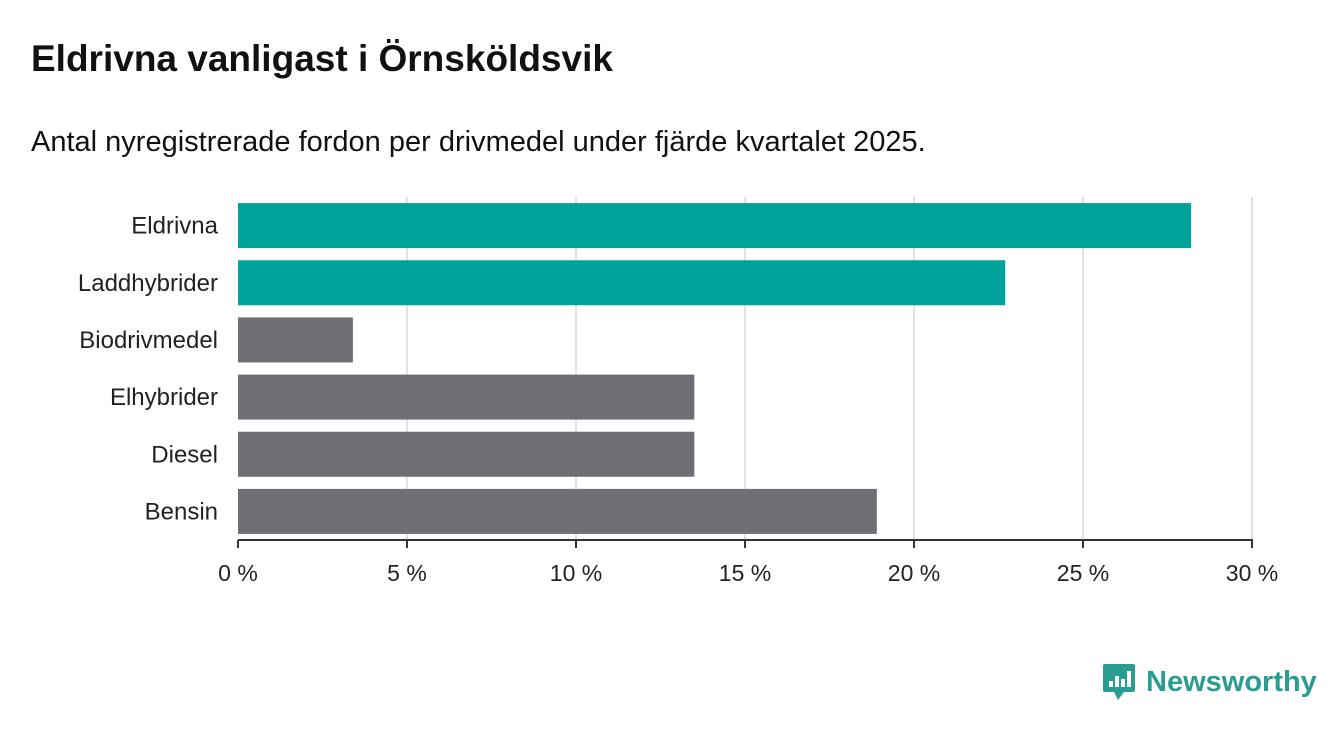  I want to click on chart-title: Eldrivna vanligast i Örnsköldsvik, so click(322, 58).